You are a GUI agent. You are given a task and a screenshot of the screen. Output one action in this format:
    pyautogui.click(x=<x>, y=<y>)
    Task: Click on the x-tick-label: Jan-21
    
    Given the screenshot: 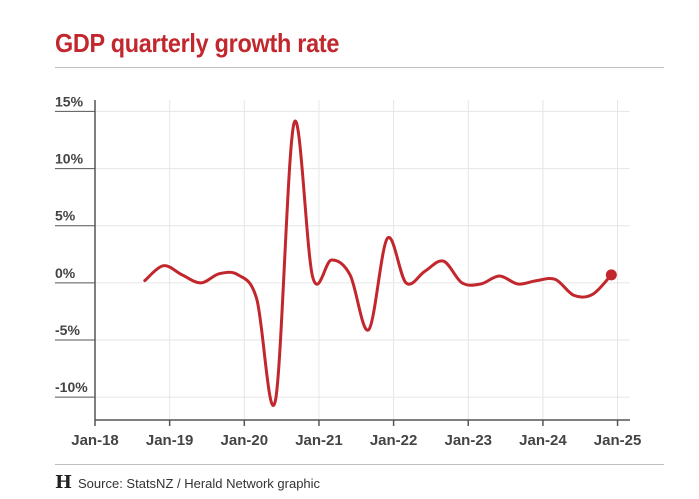 What is the action you would take?
    pyautogui.click(x=319, y=440)
    